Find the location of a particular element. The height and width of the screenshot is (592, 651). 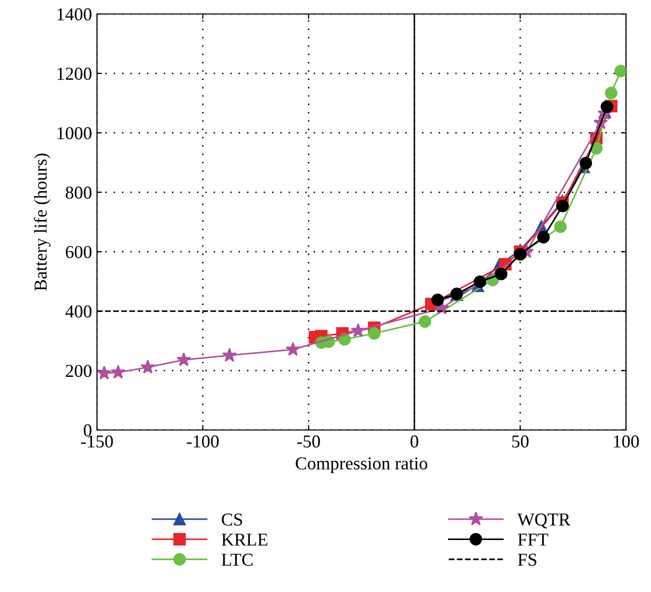

legend-label: FFT is located at coordinates (533, 540).